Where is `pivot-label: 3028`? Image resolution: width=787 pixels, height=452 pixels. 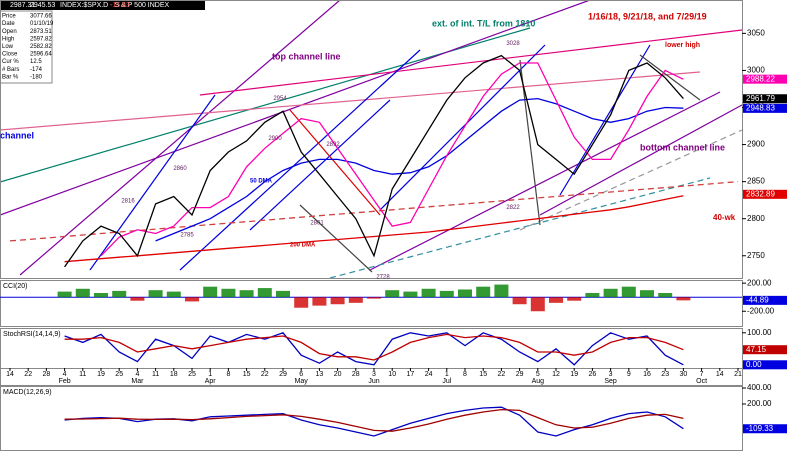 pivot-label: 3028 is located at coordinates (513, 44).